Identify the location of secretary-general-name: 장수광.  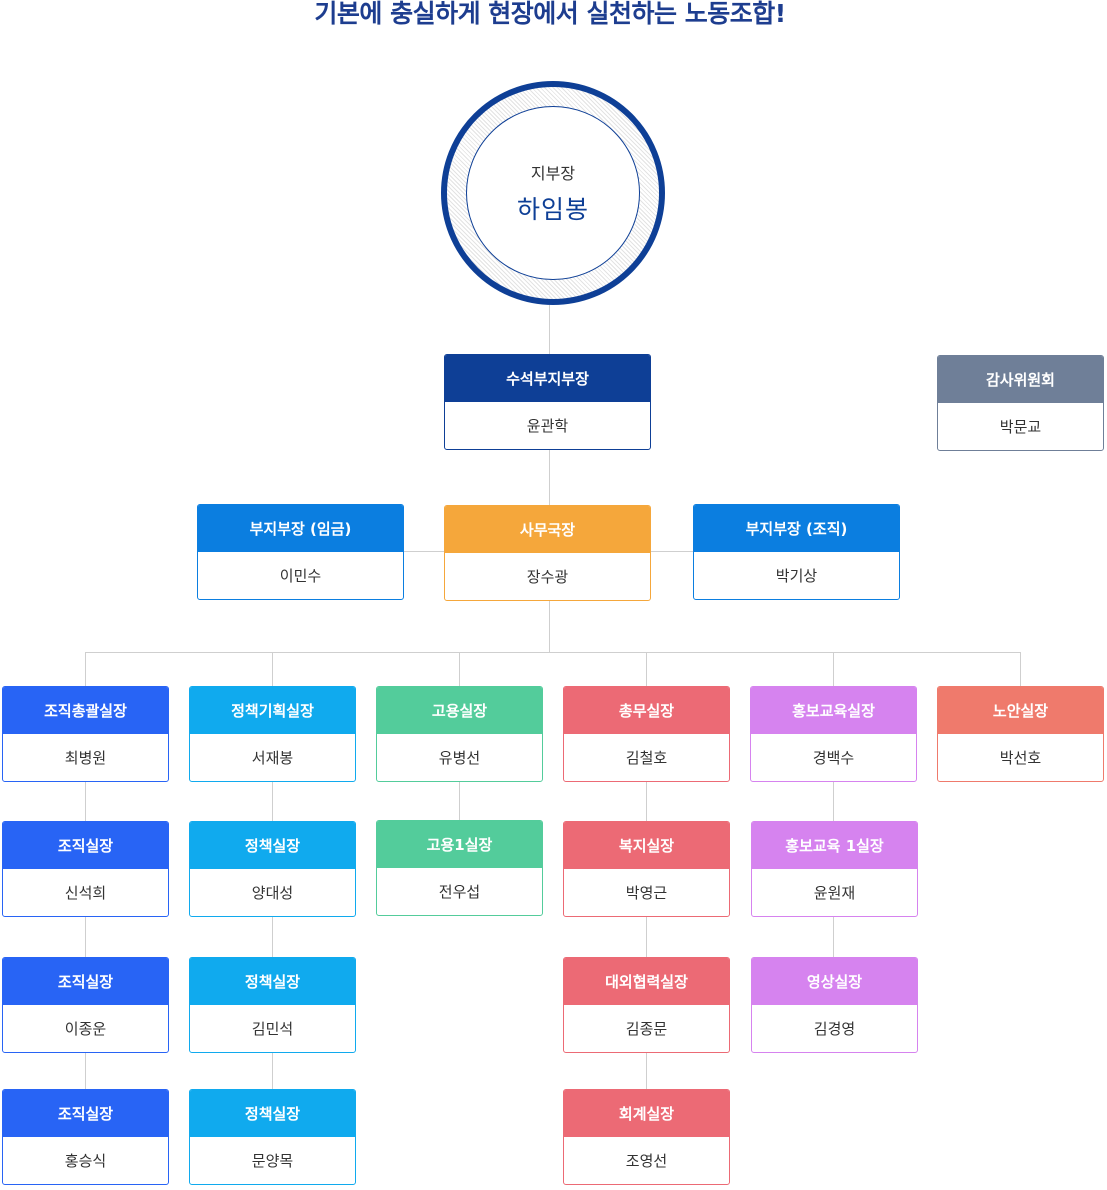
(547, 577).